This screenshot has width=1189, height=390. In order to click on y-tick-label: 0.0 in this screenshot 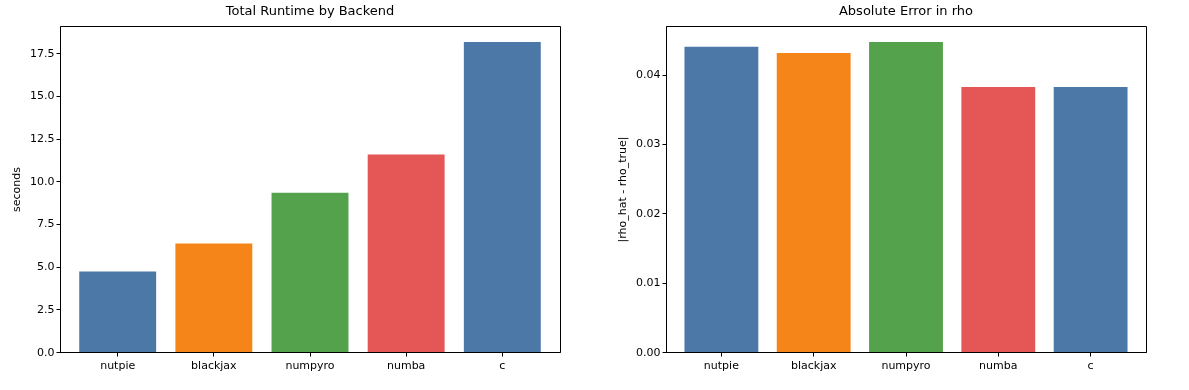, I will do `click(46, 352)`.